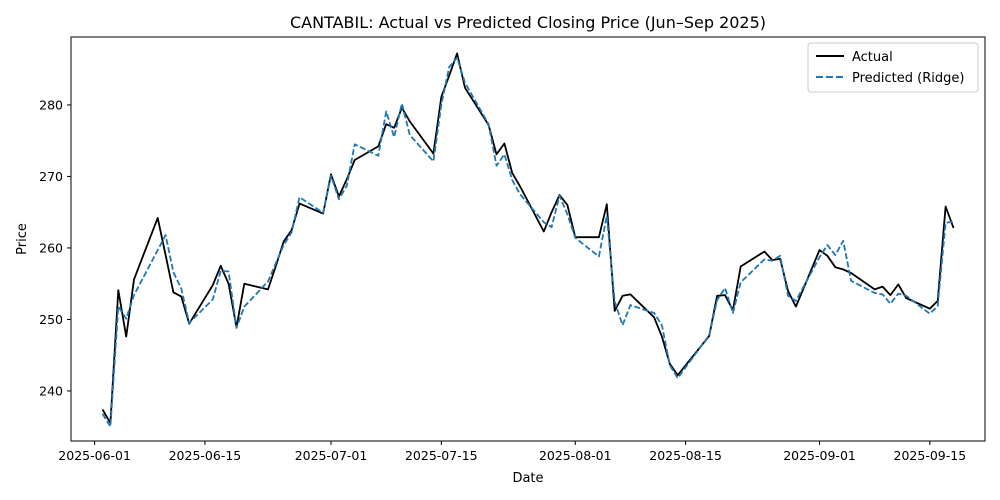 This screenshot has width=1000, height=500. I want to click on x-tick-label: 2025-06-15, so click(205, 455).